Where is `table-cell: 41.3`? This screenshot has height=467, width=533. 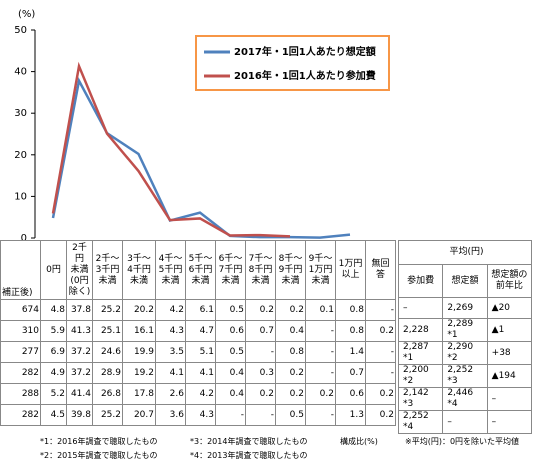
table-cell: 41.3 is located at coordinates (79, 331).